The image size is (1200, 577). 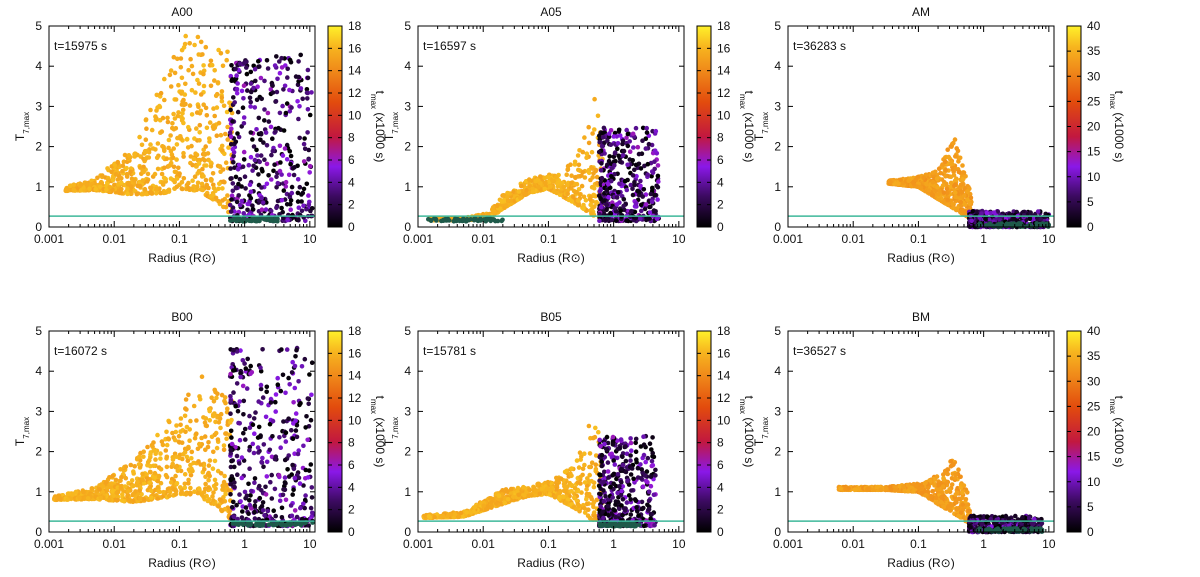 What do you see at coordinates (355, 26) in the screenshot?
I see `colorbar-tick-label: 18` at bounding box center [355, 26].